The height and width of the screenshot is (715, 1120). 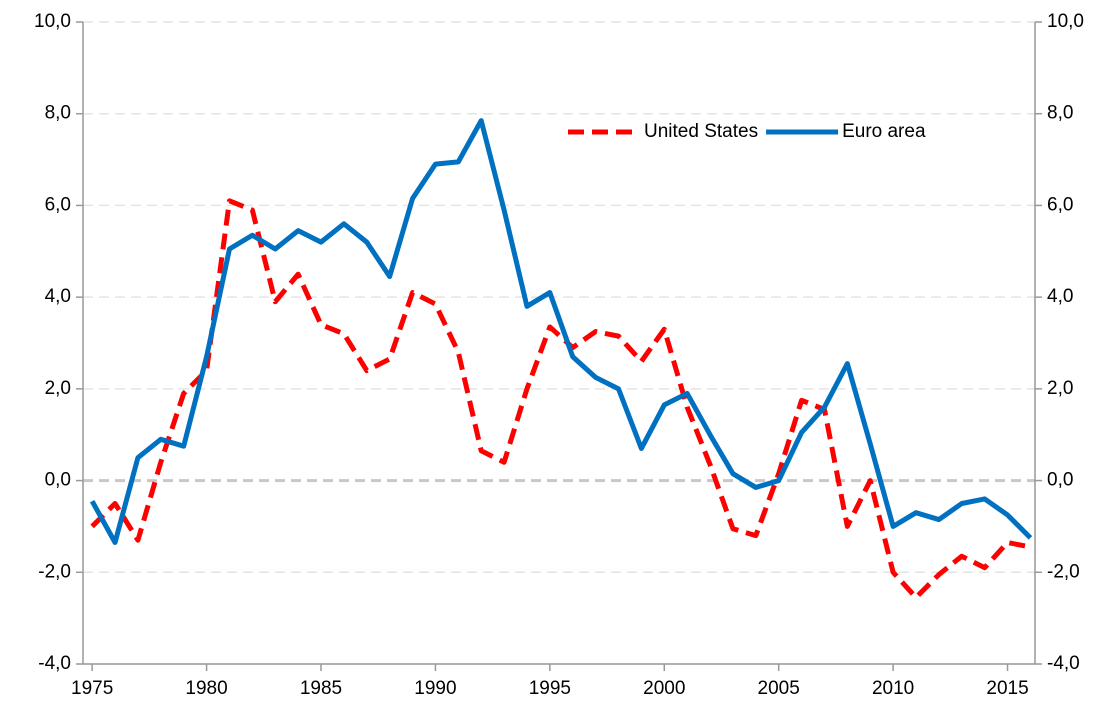 What do you see at coordinates (58, 296) in the screenshot?
I see `y-tick-label: 4,0` at bounding box center [58, 296].